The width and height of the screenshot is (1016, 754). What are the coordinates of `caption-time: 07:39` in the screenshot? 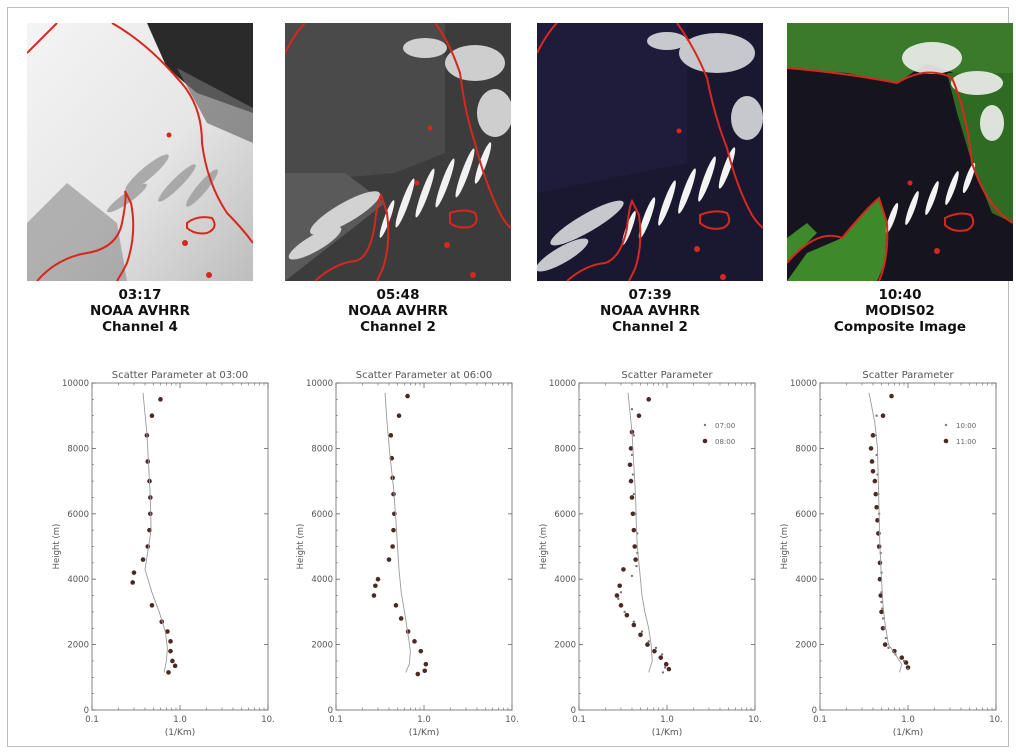 It's located at (650, 295).